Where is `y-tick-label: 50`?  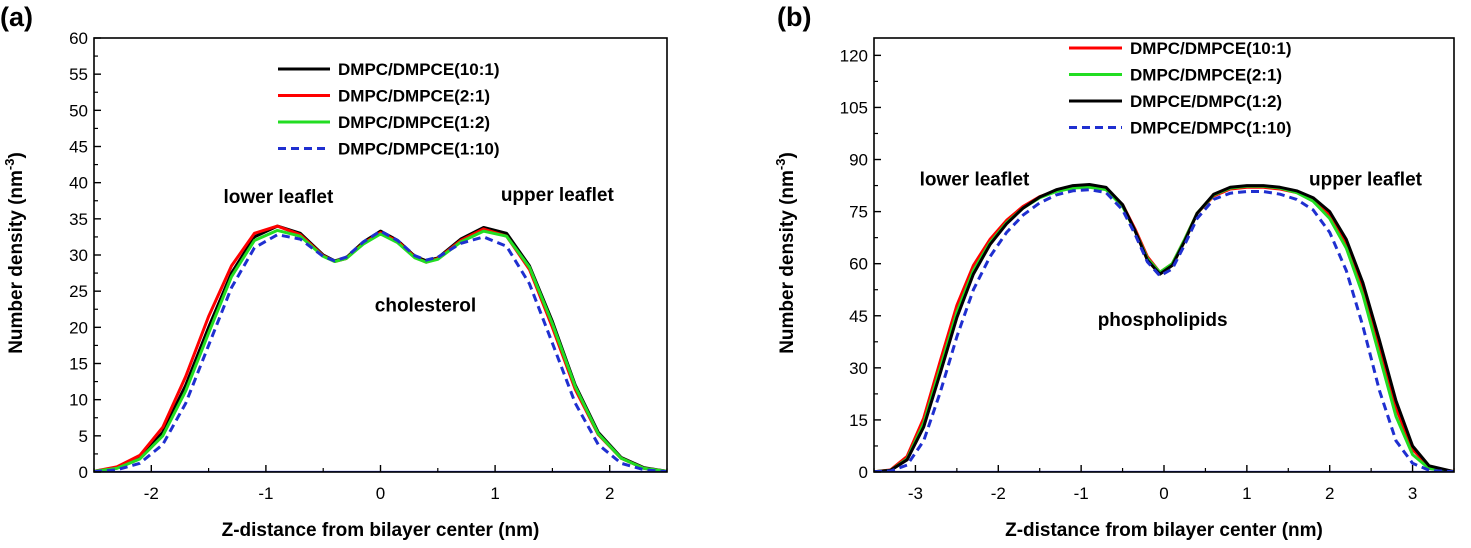
y-tick-label: 50 is located at coordinates (78, 110).